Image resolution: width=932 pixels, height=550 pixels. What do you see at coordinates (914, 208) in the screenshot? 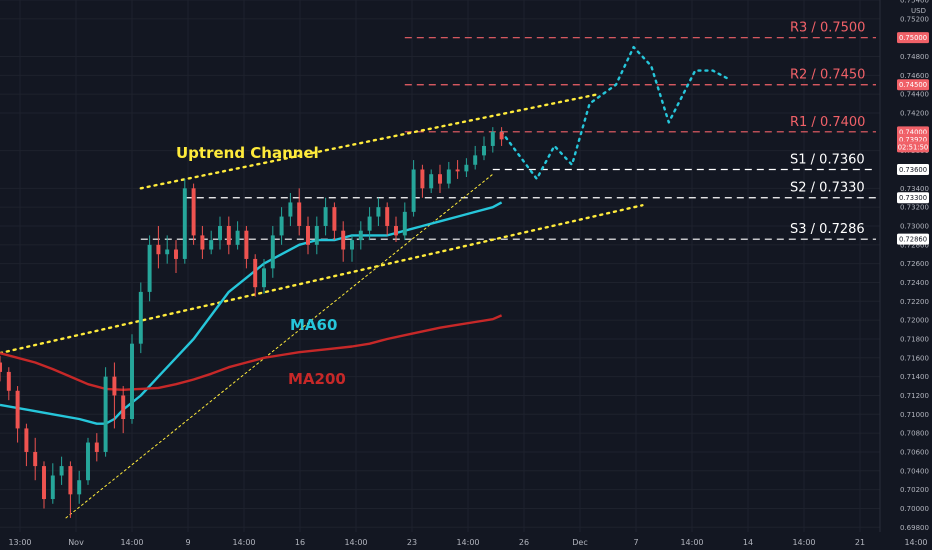
I see `y-tick-label: 0.73200` at bounding box center [914, 208].